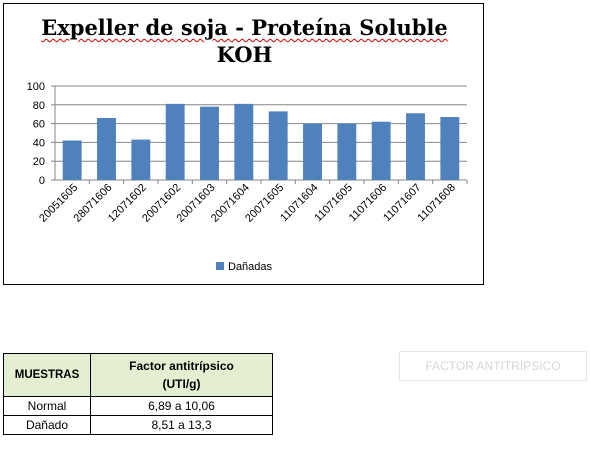  What do you see at coordinates (47, 375) in the screenshot?
I see `header-muestras: MUESTRAS` at bounding box center [47, 375].